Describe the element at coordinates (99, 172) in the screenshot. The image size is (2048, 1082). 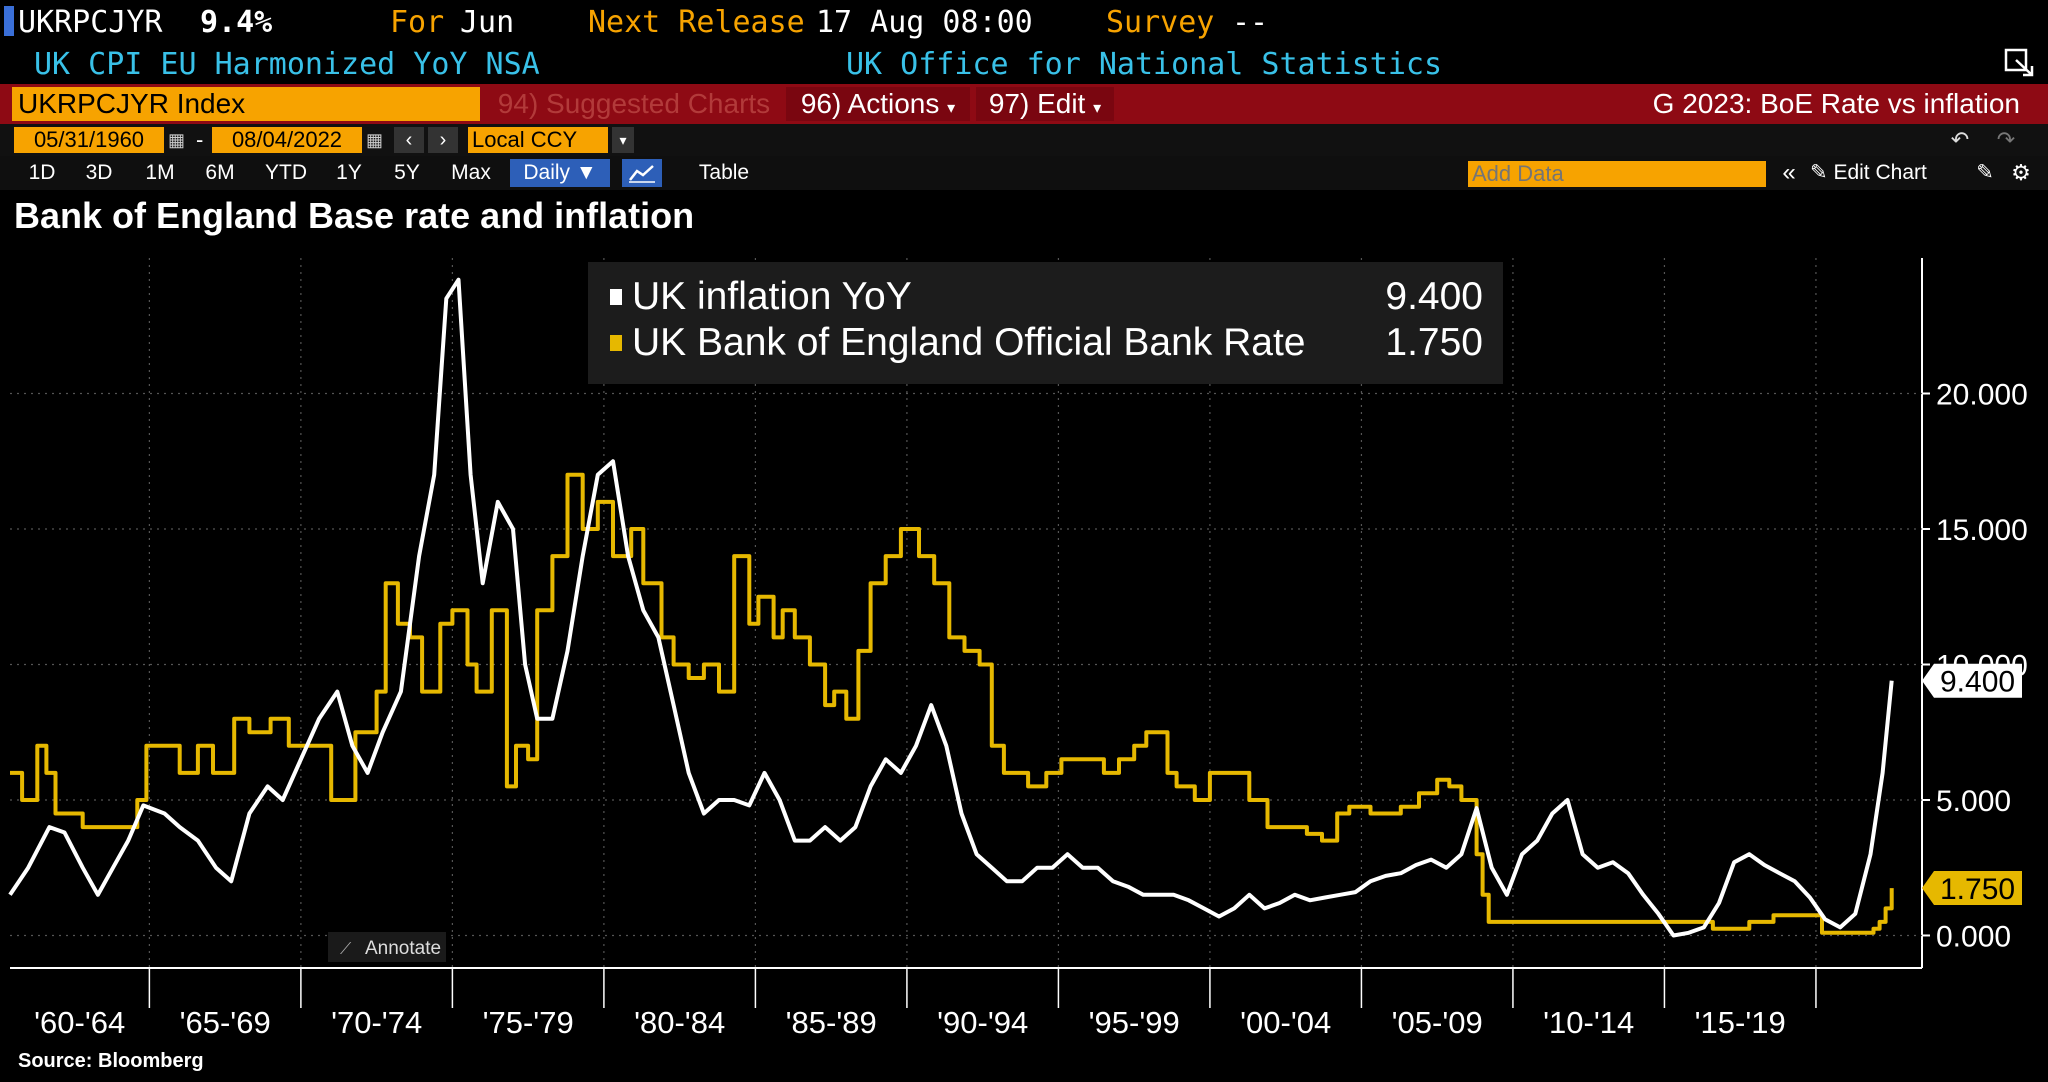
I see `period-3d: 3D` at that location.